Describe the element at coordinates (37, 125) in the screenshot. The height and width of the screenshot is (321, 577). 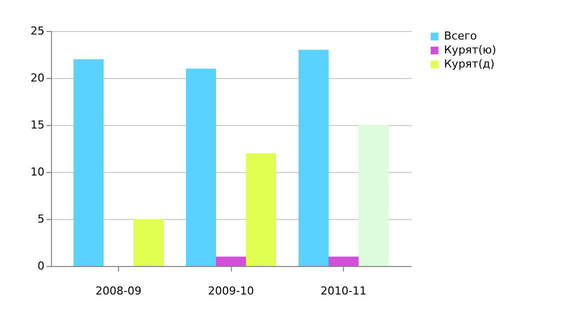
I see `y-tick-label: 15` at that location.